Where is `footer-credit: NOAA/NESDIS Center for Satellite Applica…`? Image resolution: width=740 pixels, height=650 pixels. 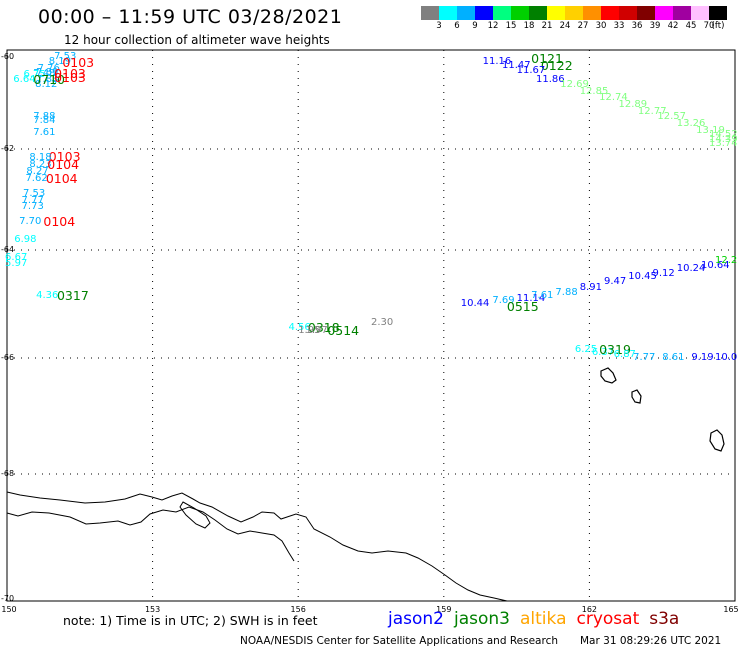
footer-credit: NOAA/NESDIS Center for Satellite Applica… is located at coordinates (399, 641).